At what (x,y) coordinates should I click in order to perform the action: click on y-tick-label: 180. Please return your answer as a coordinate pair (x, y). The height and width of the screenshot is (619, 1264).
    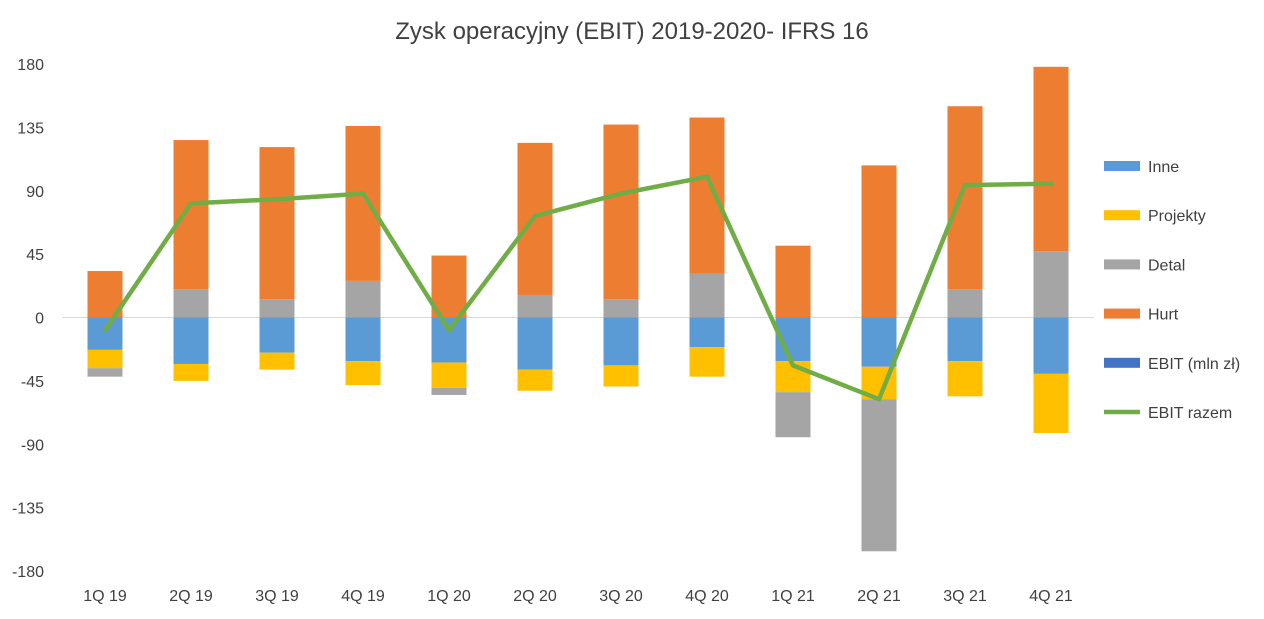
    Looking at the image, I should click on (30, 65).